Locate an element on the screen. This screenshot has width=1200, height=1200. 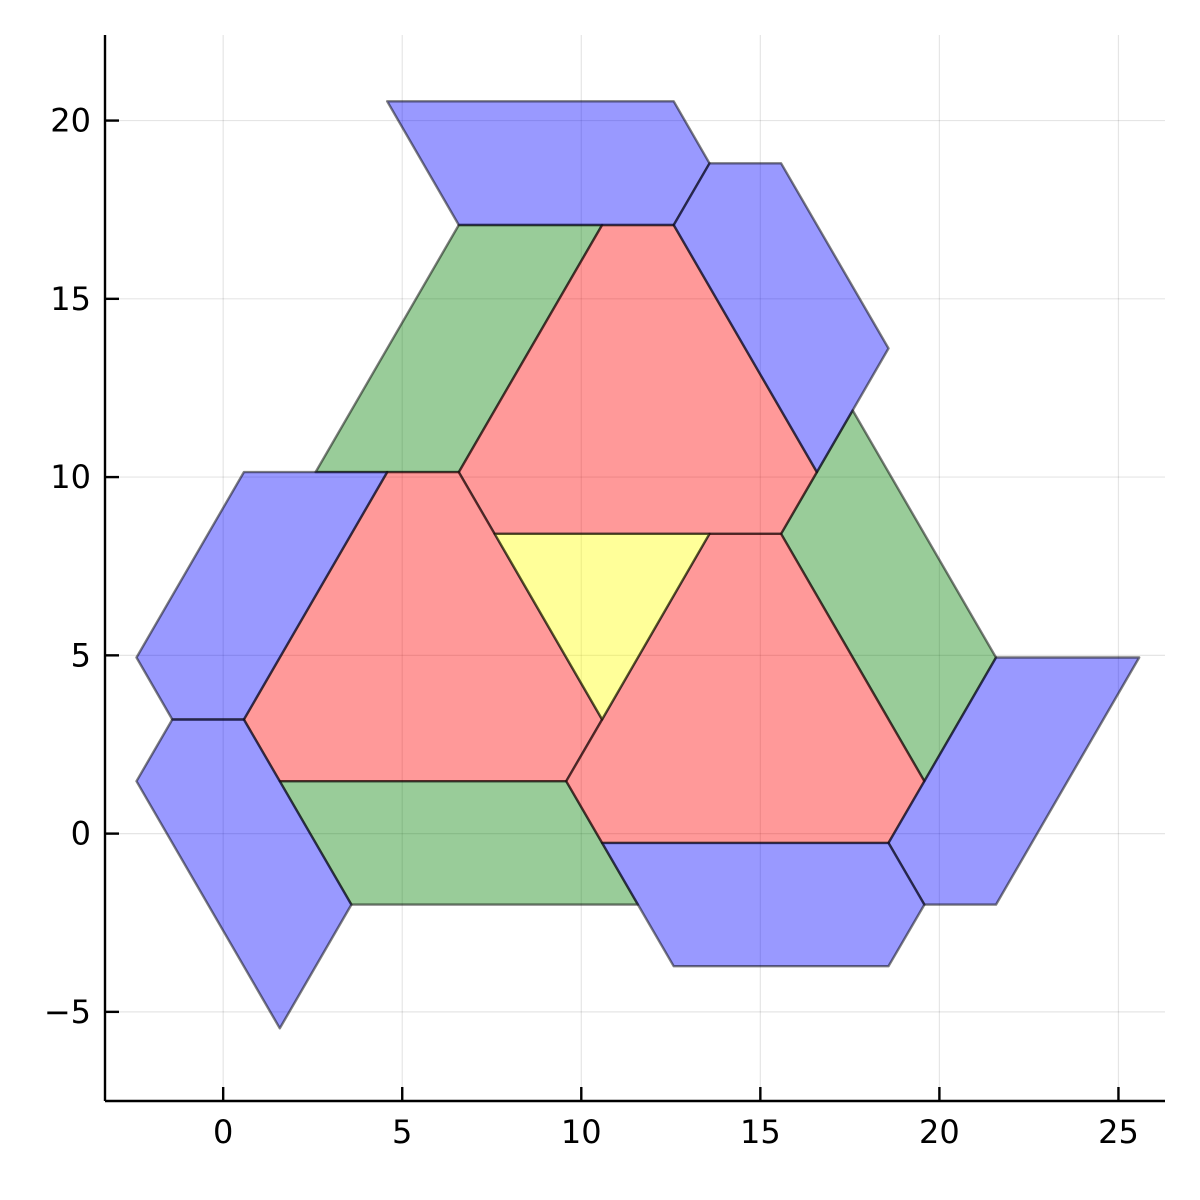
x-tick-label: 5 is located at coordinates (402, 1132).